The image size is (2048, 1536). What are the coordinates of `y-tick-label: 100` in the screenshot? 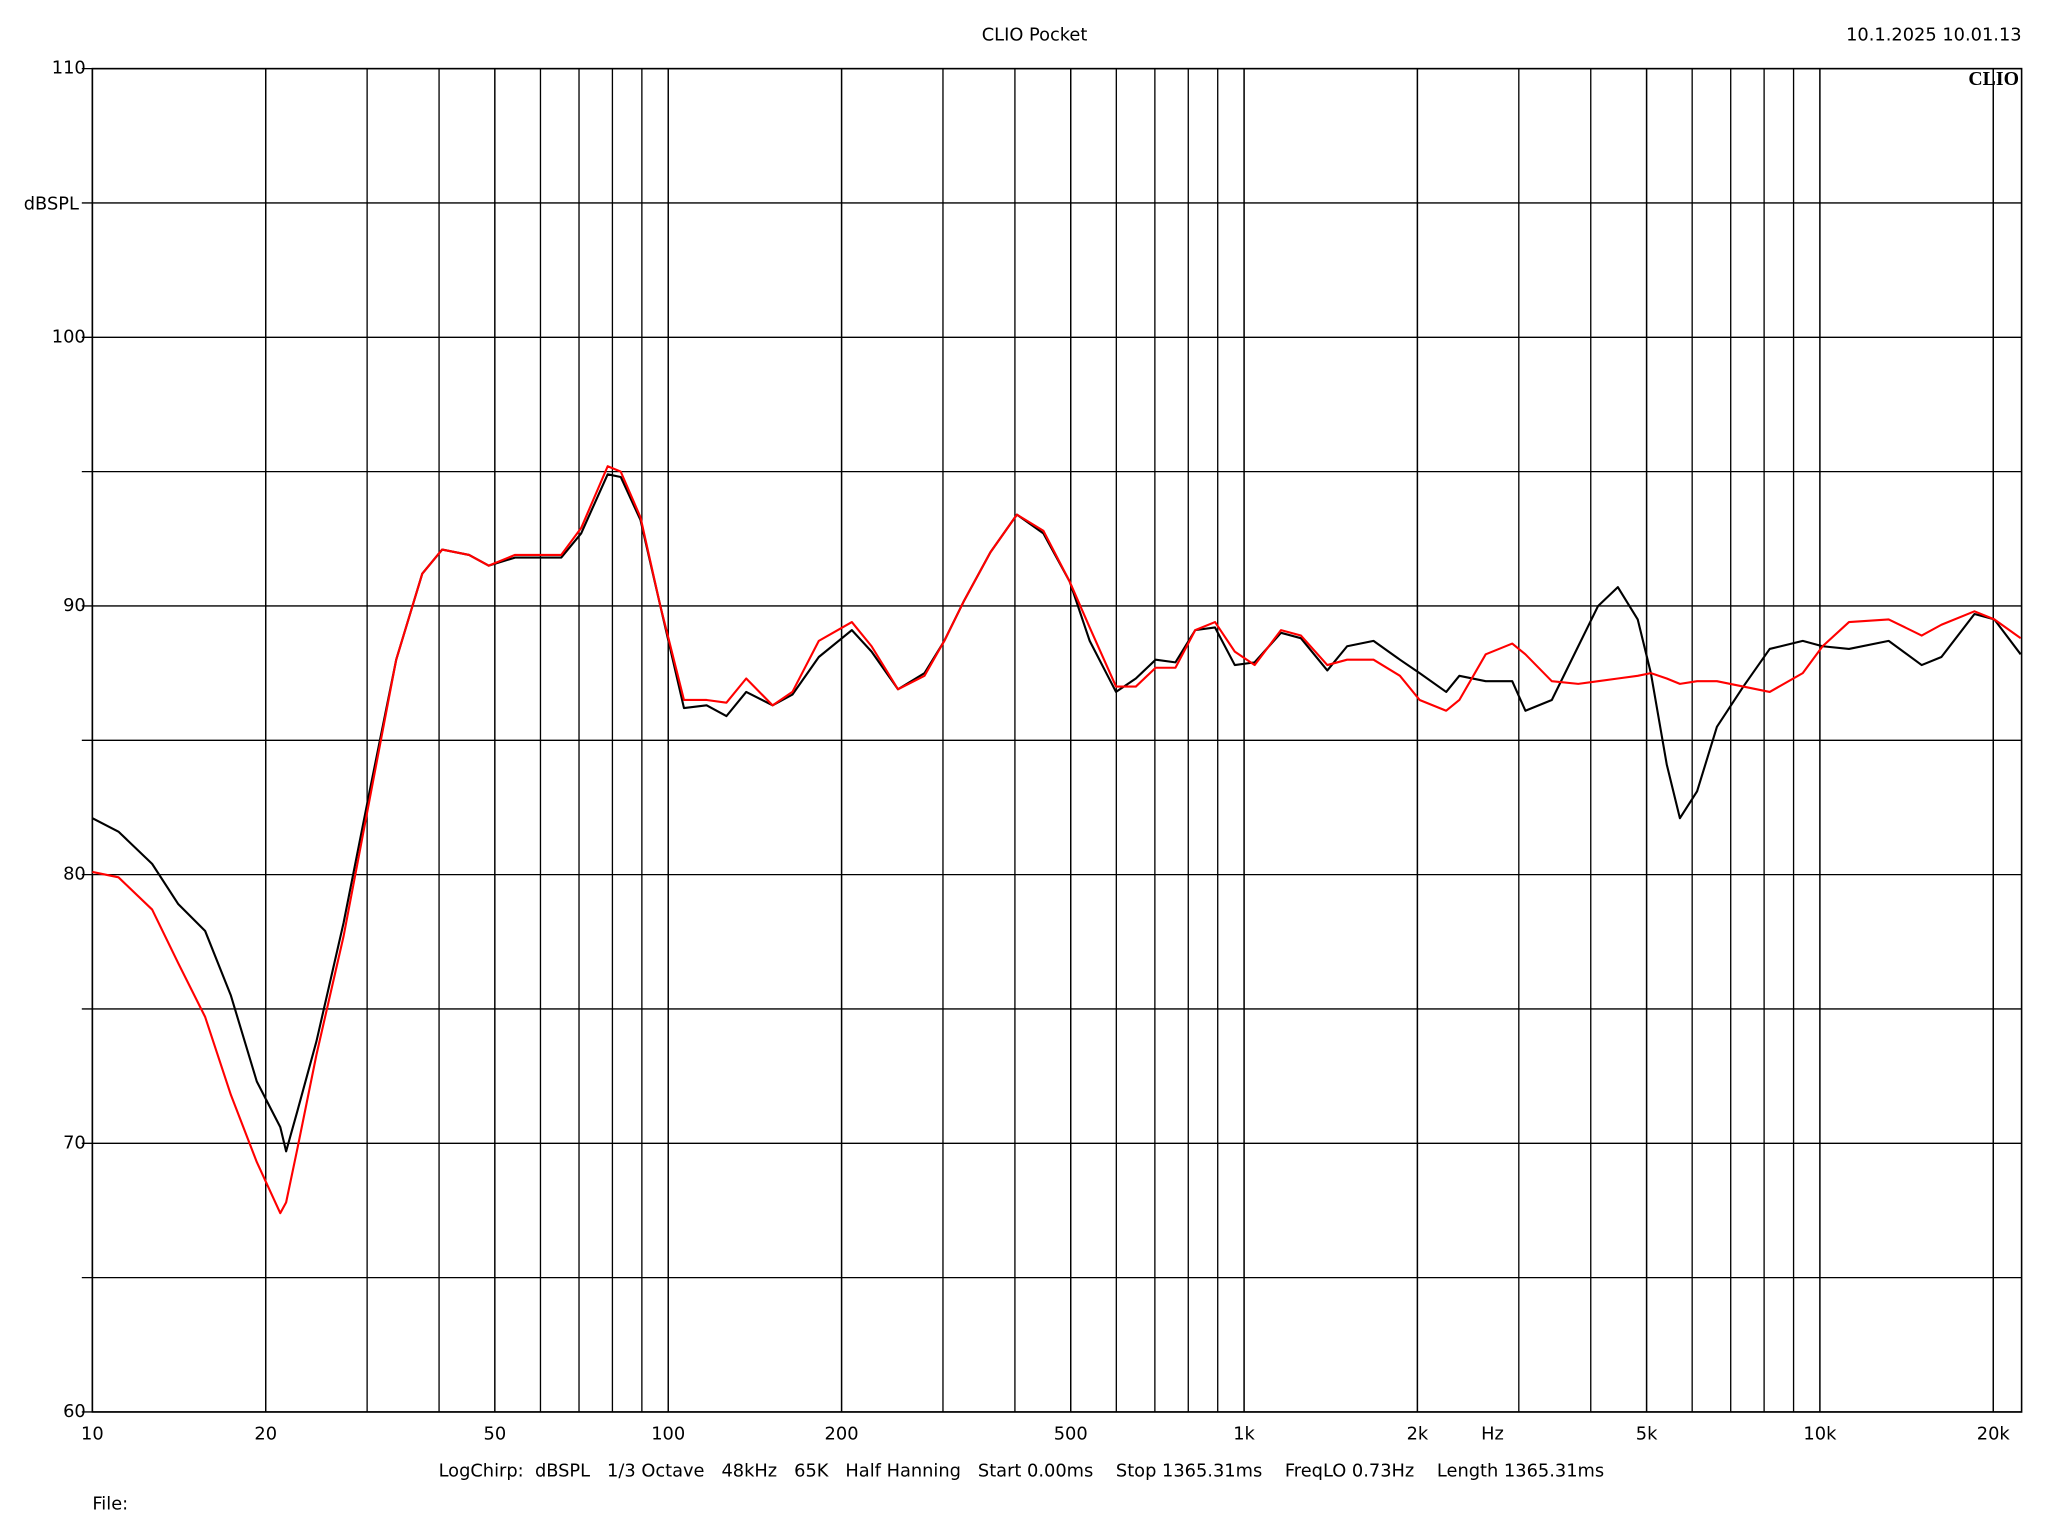 It's located at (69, 336).